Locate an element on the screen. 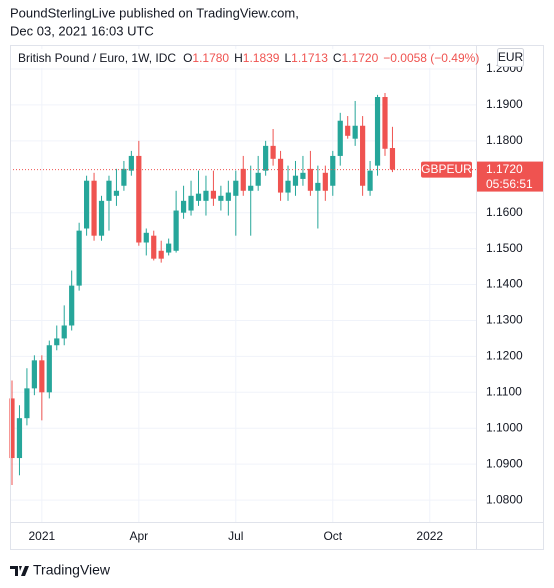 Image resolution: width=554 pixels, height=588 pixels. y-tick-label: 1.1500 is located at coordinates (504, 248).